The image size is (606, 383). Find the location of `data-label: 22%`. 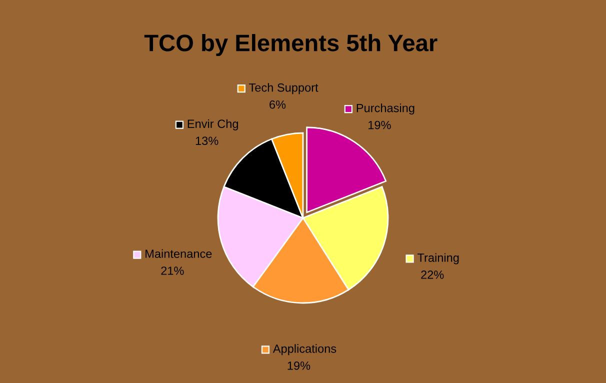

data-label: 22% is located at coordinates (432, 274).